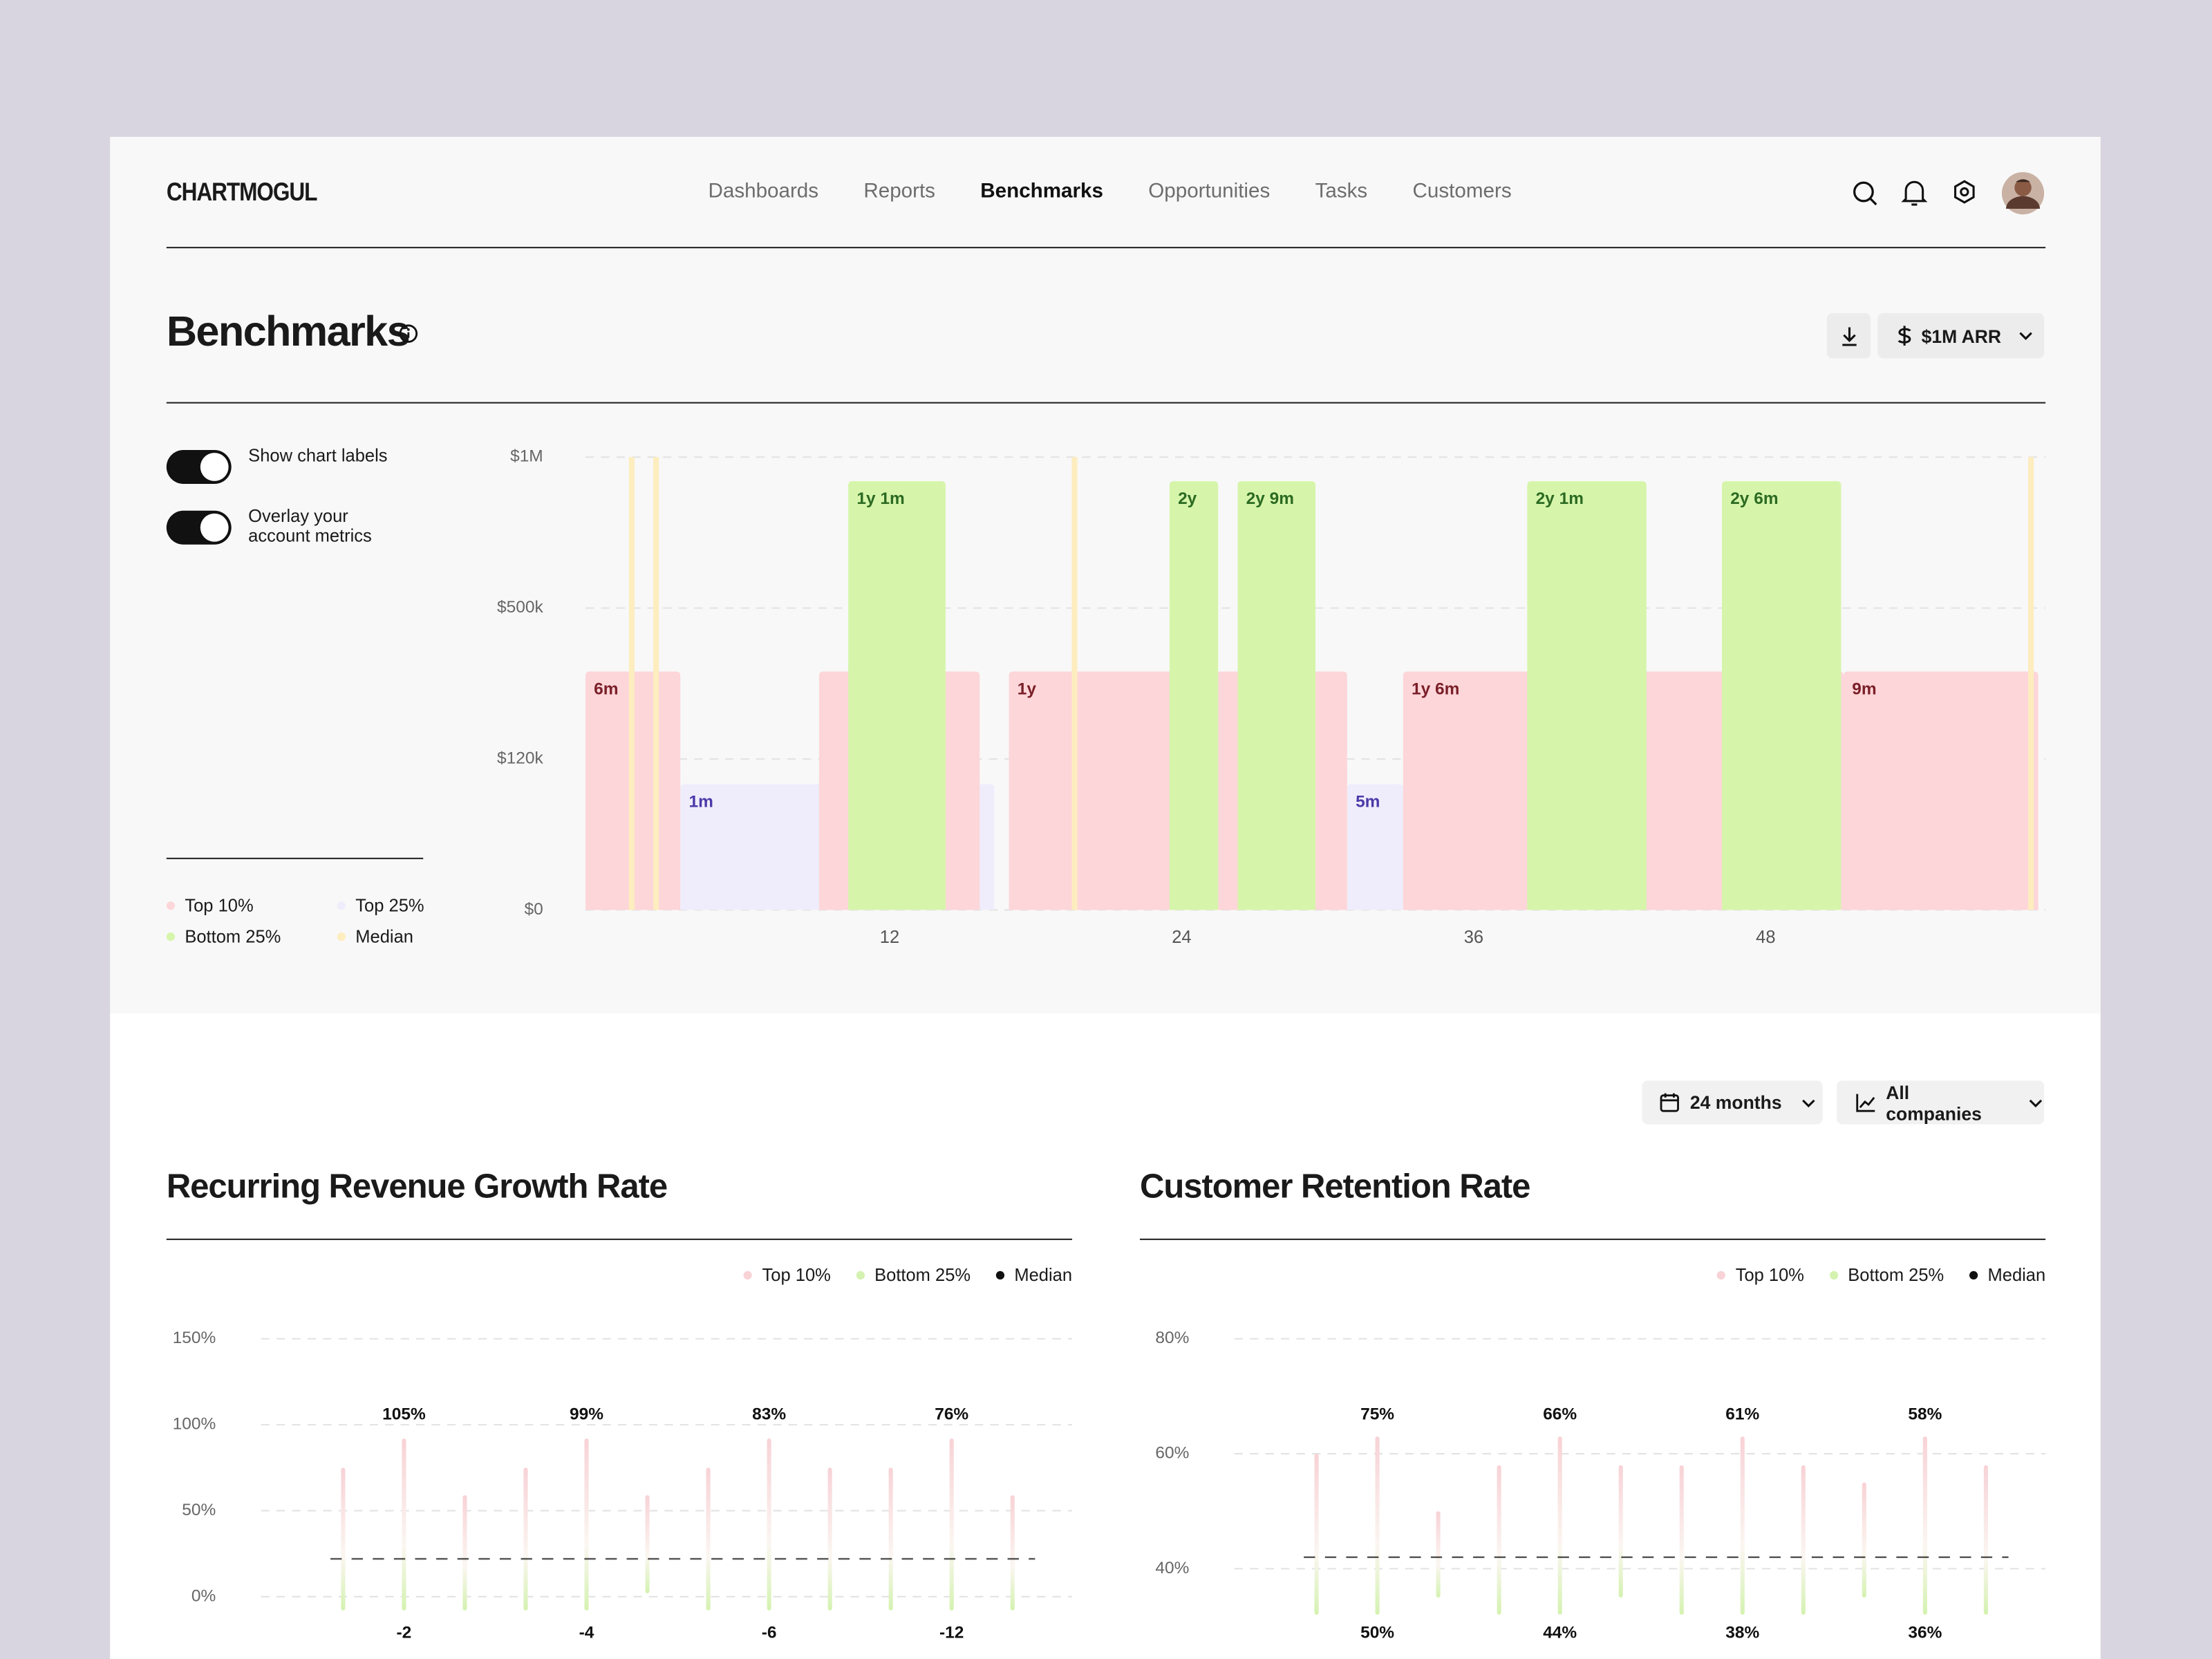  I want to click on x-tick-label: 48, so click(1765, 937).